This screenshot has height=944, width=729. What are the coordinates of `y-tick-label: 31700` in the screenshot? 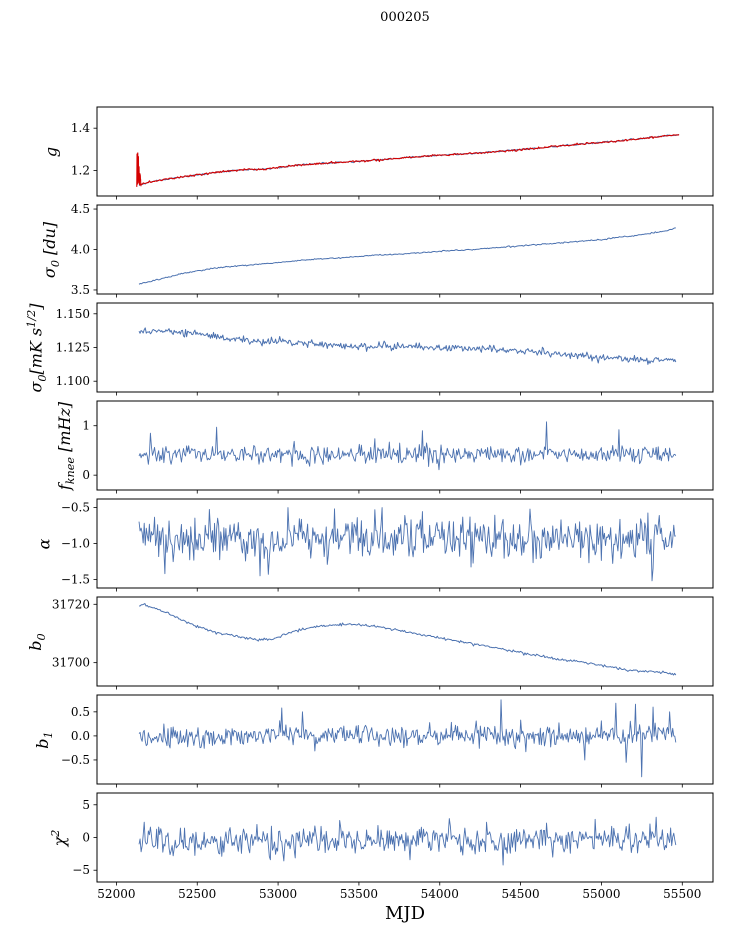 It's located at (71, 663).